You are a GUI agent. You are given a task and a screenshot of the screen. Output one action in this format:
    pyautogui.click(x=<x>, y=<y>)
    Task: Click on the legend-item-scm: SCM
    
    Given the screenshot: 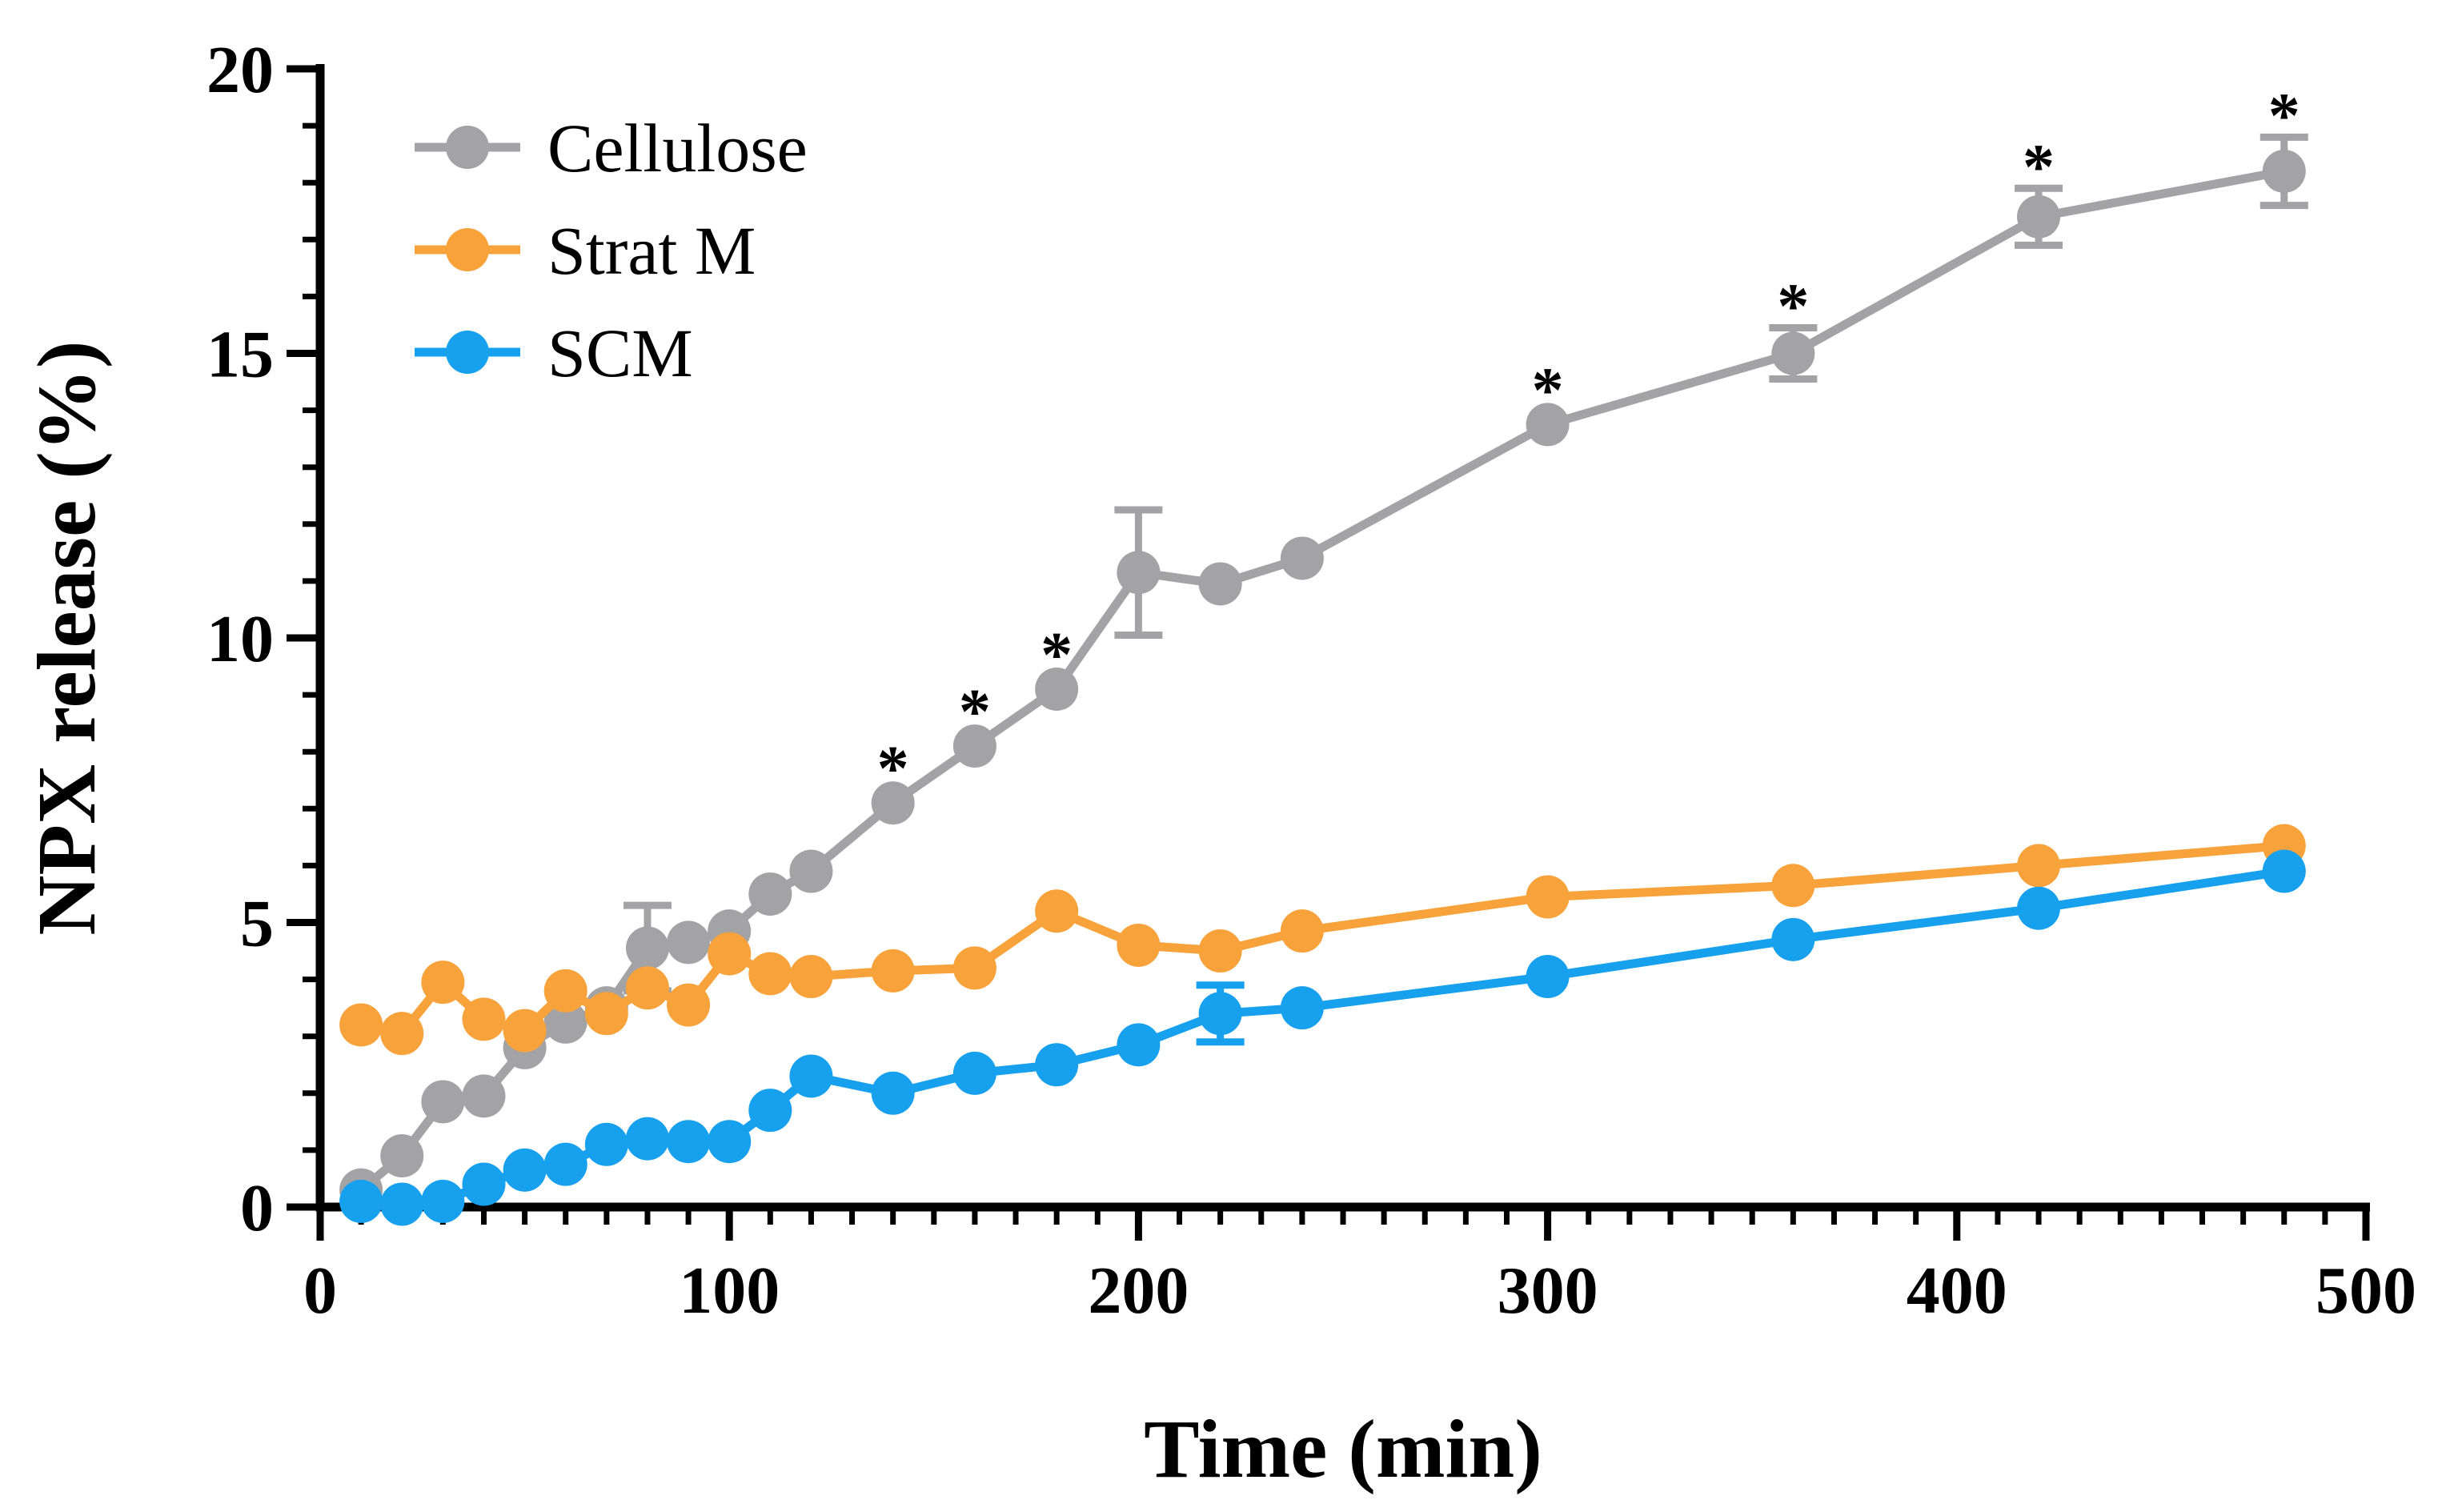 What is the action you would take?
    pyautogui.click(x=554, y=353)
    